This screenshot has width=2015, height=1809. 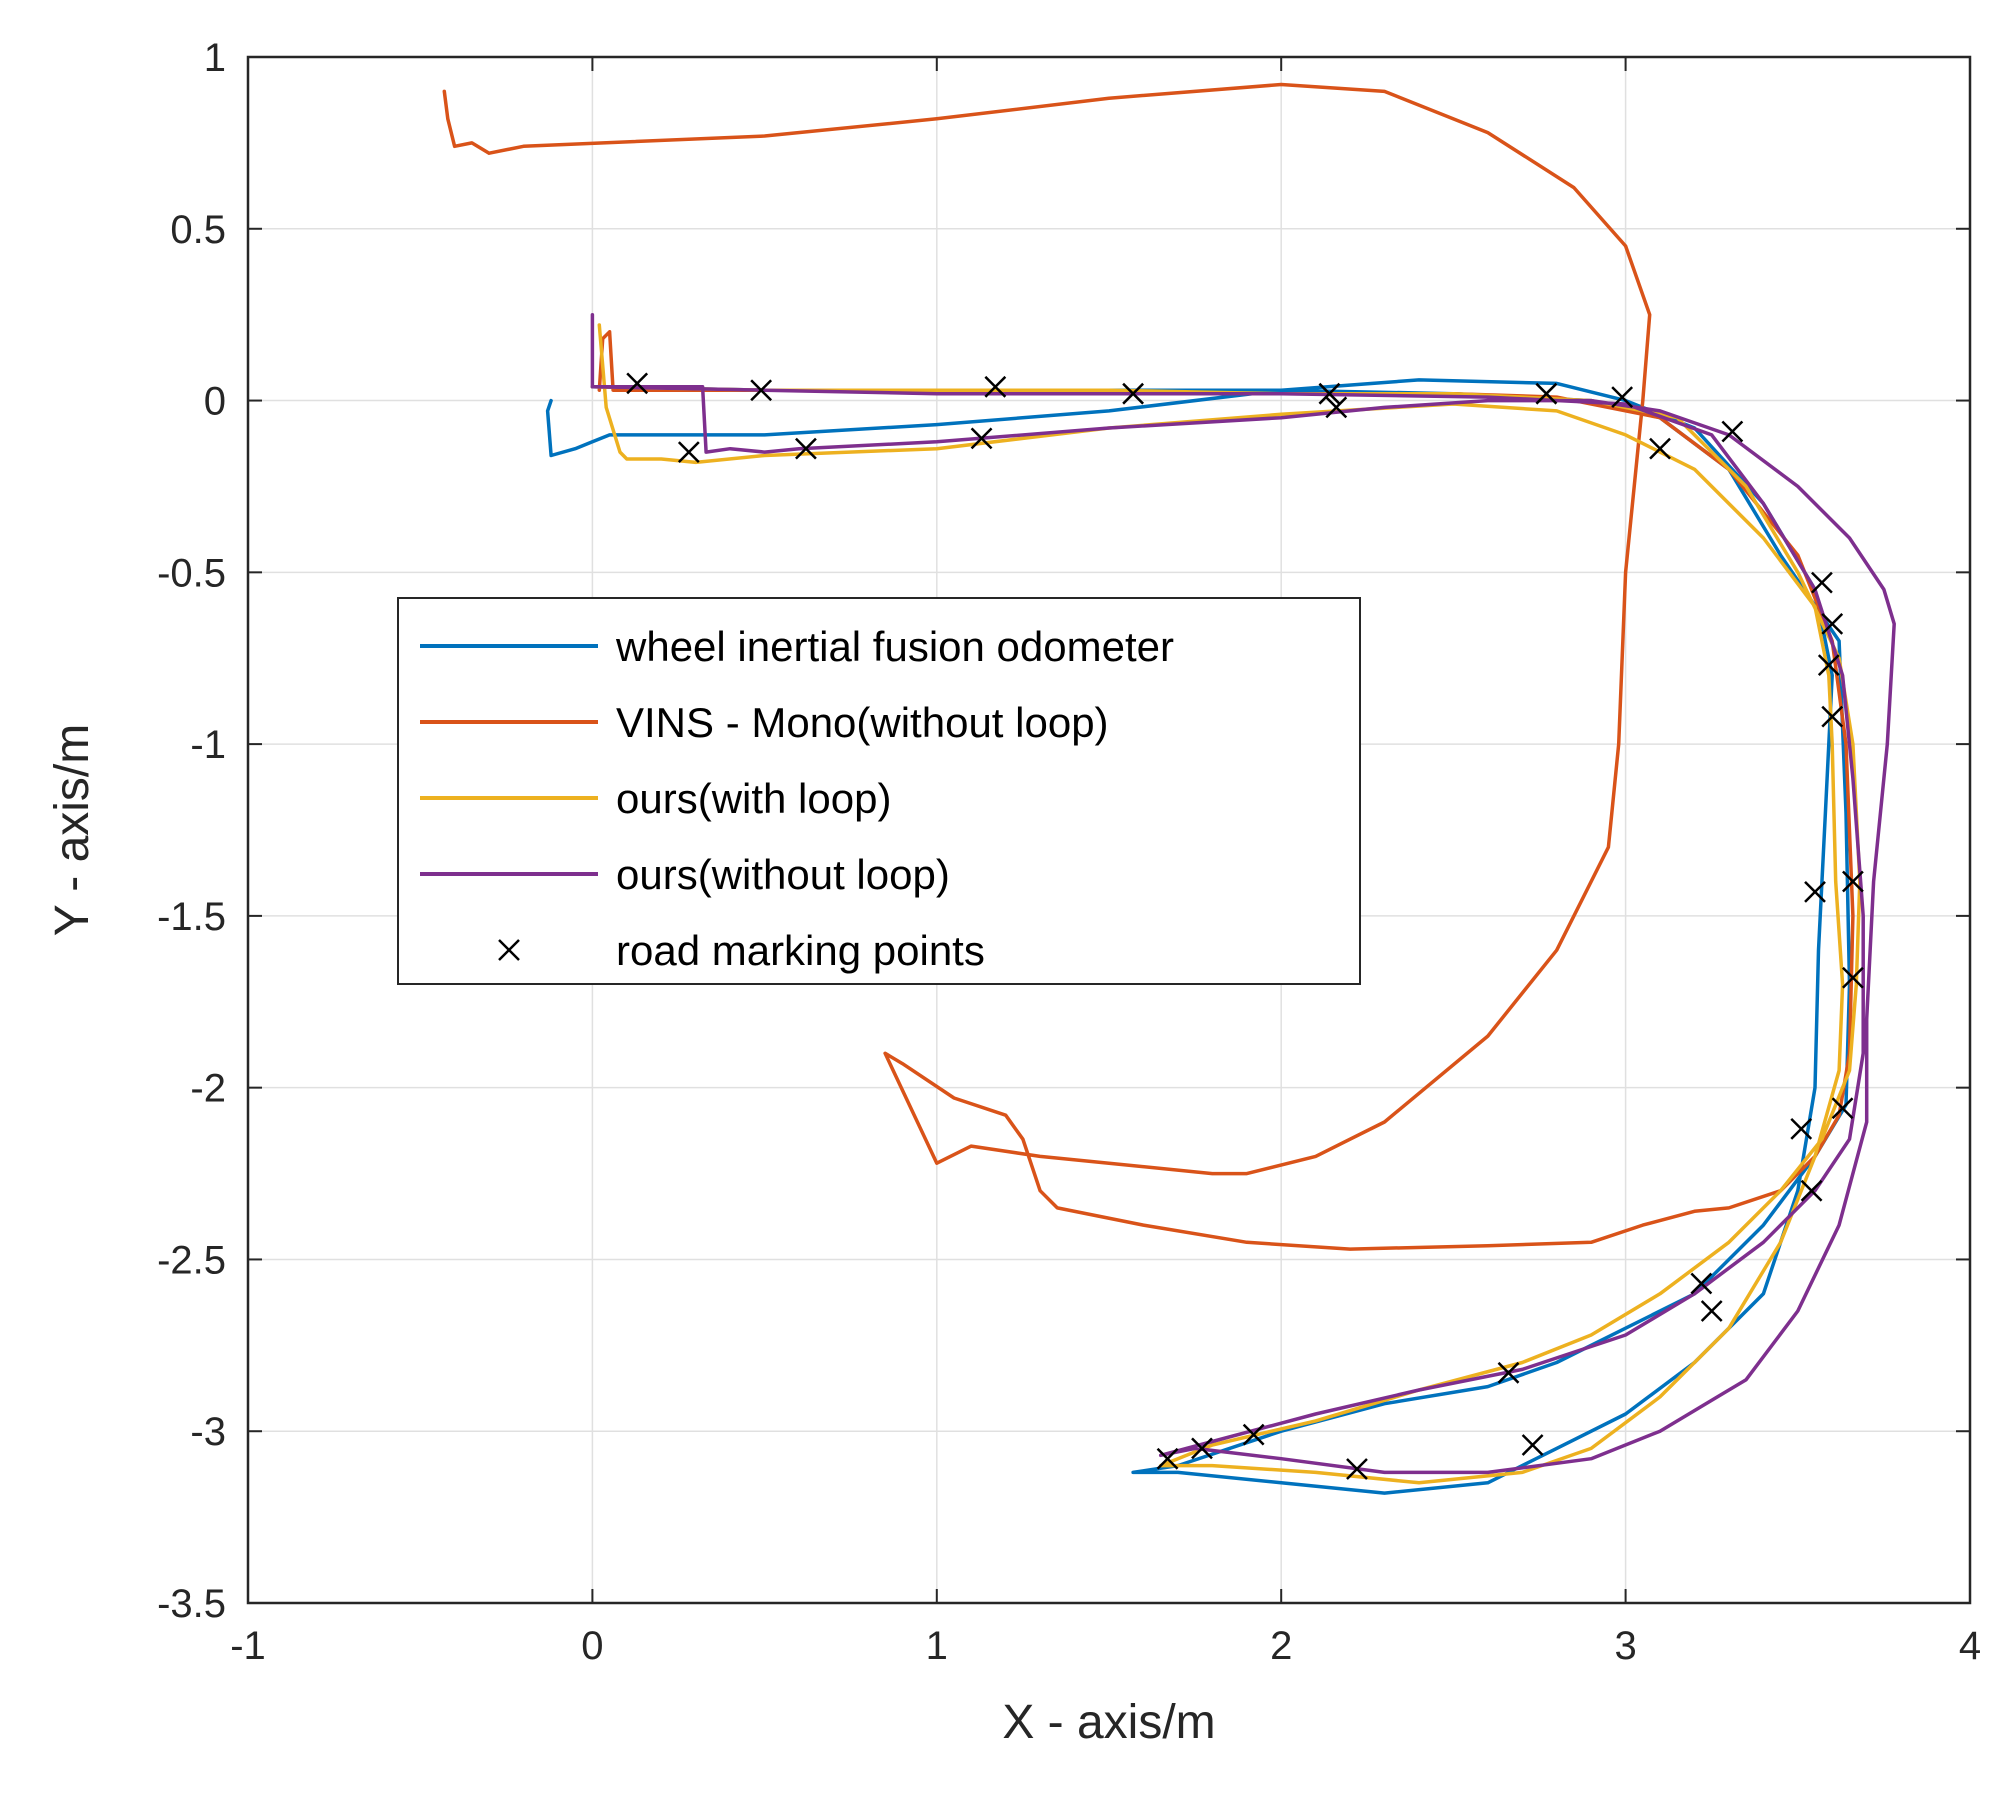 What do you see at coordinates (191, 917) in the screenshot?
I see `y-tick-label: -1.5` at bounding box center [191, 917].